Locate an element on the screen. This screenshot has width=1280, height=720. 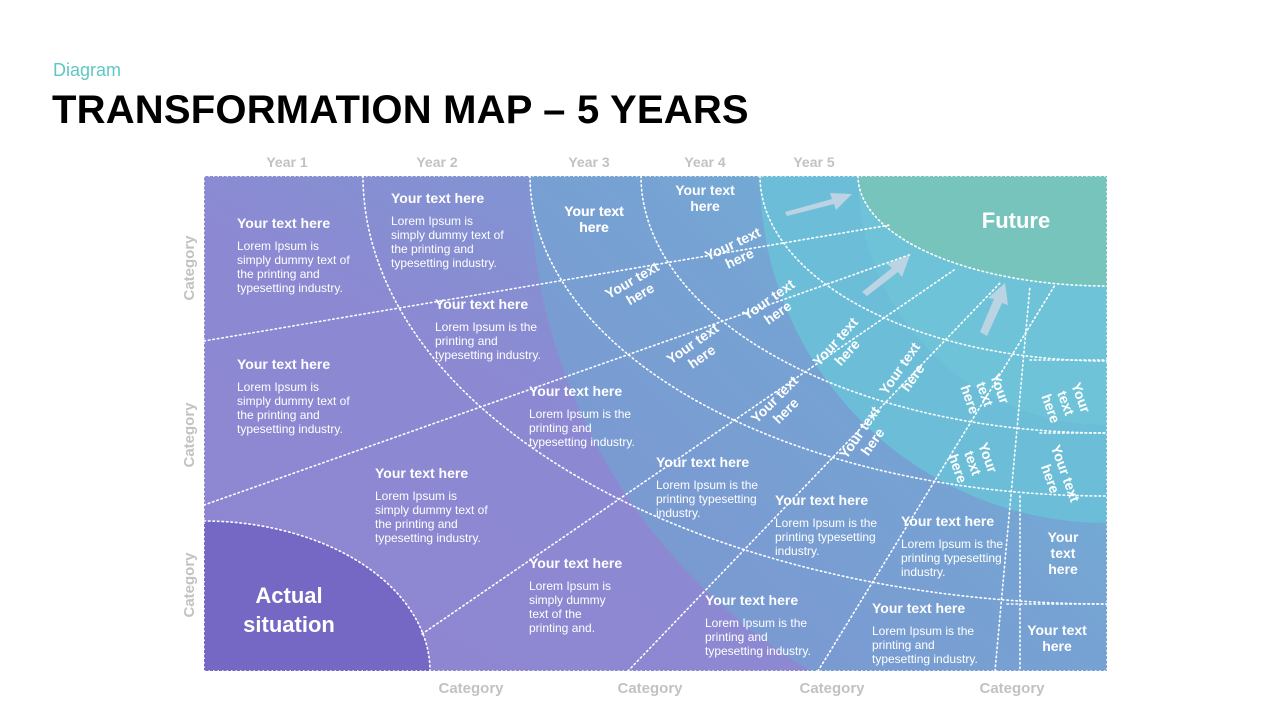
slide-subtitle: Diagram is located at coordinates (87, 70).